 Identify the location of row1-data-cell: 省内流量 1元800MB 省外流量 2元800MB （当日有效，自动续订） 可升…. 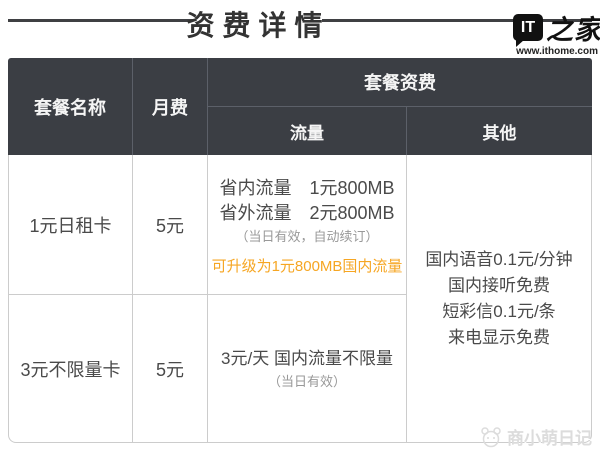
(307, 225).